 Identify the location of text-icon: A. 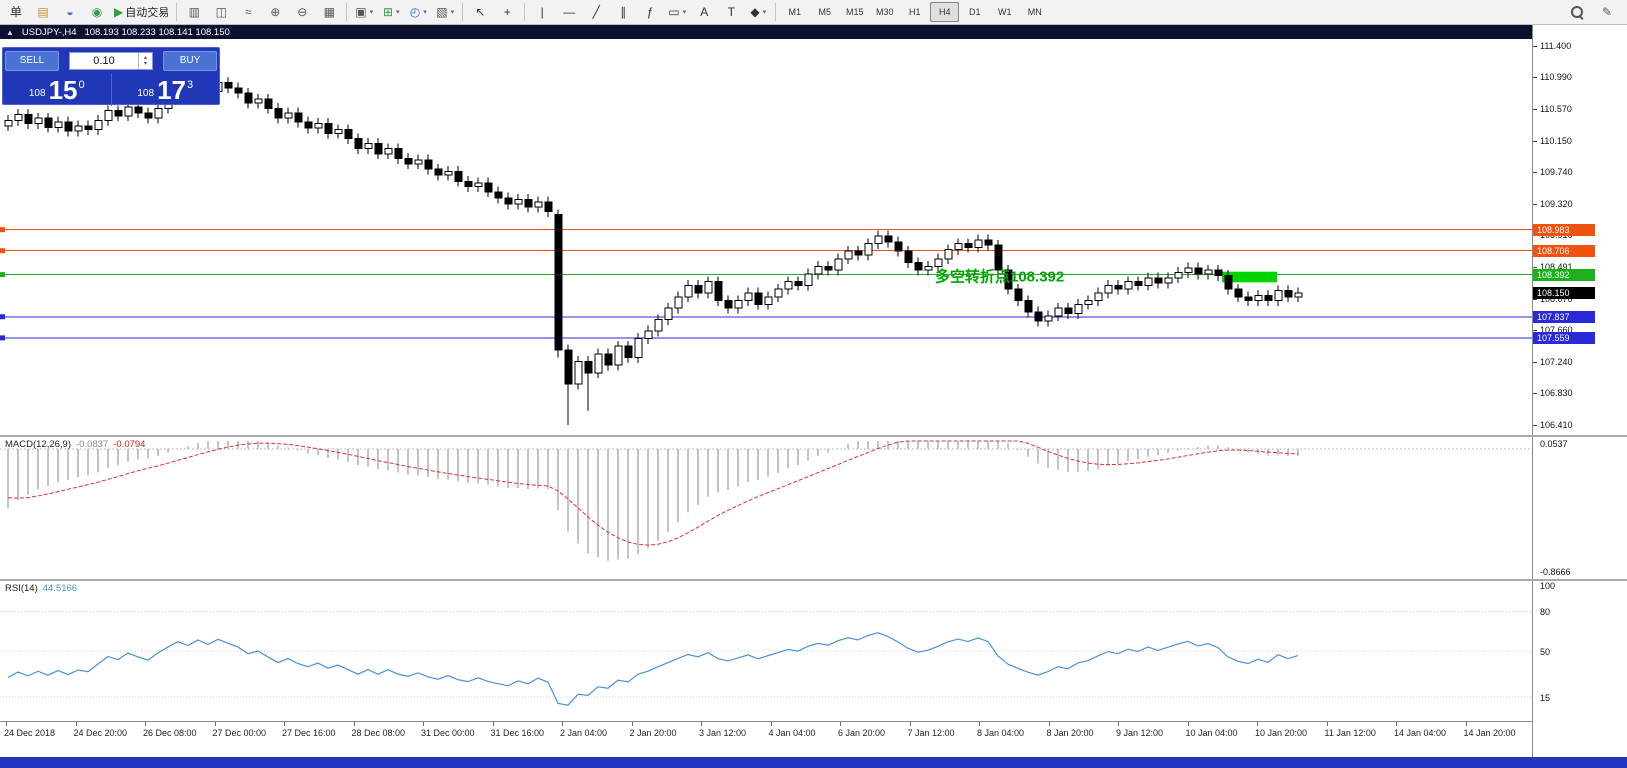
(704, 12).